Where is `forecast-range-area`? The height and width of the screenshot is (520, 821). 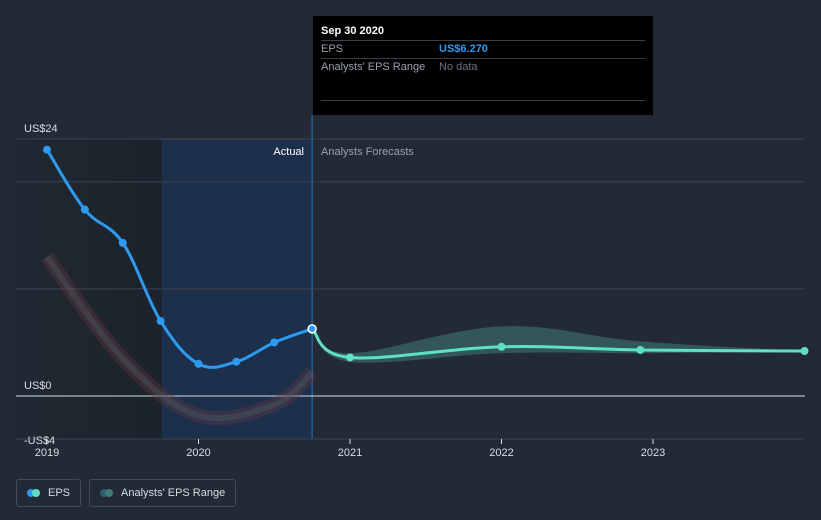 forecast-range-area is located at coordinates (558, 344).